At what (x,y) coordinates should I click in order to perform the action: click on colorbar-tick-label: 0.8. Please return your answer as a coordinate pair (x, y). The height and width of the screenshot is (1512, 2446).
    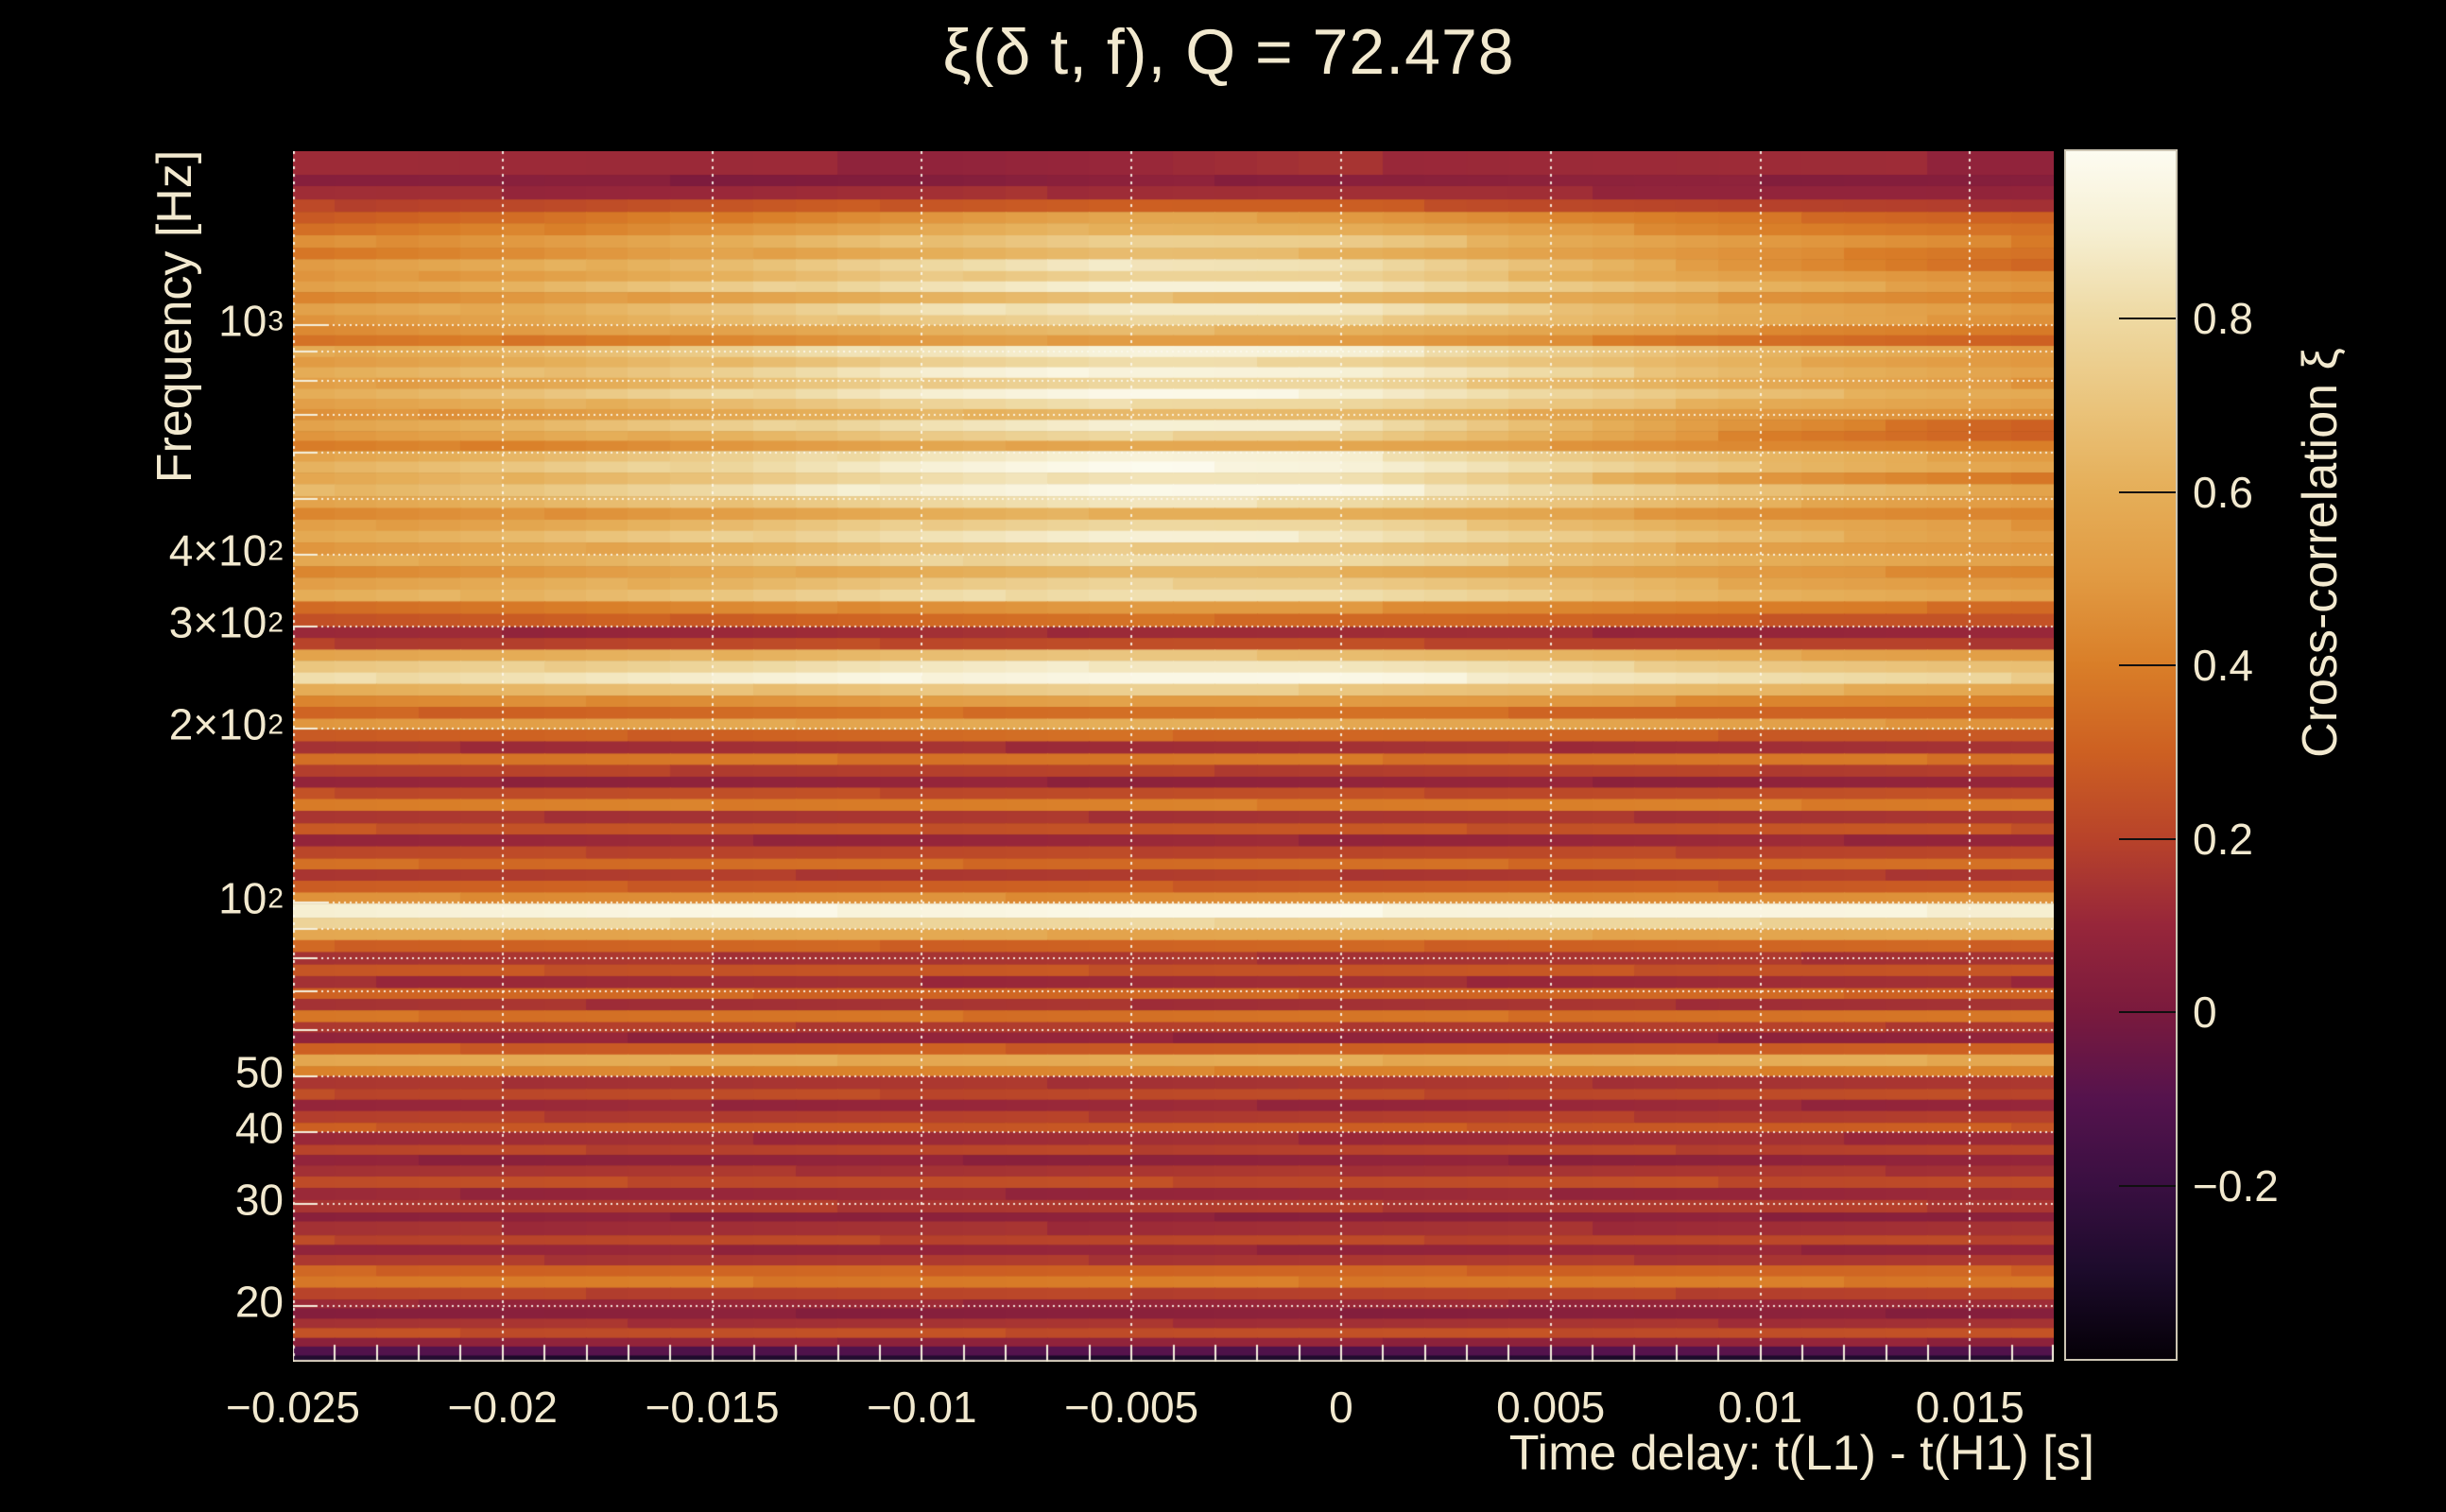
    Looking at the image, I should click on (2223, 319).